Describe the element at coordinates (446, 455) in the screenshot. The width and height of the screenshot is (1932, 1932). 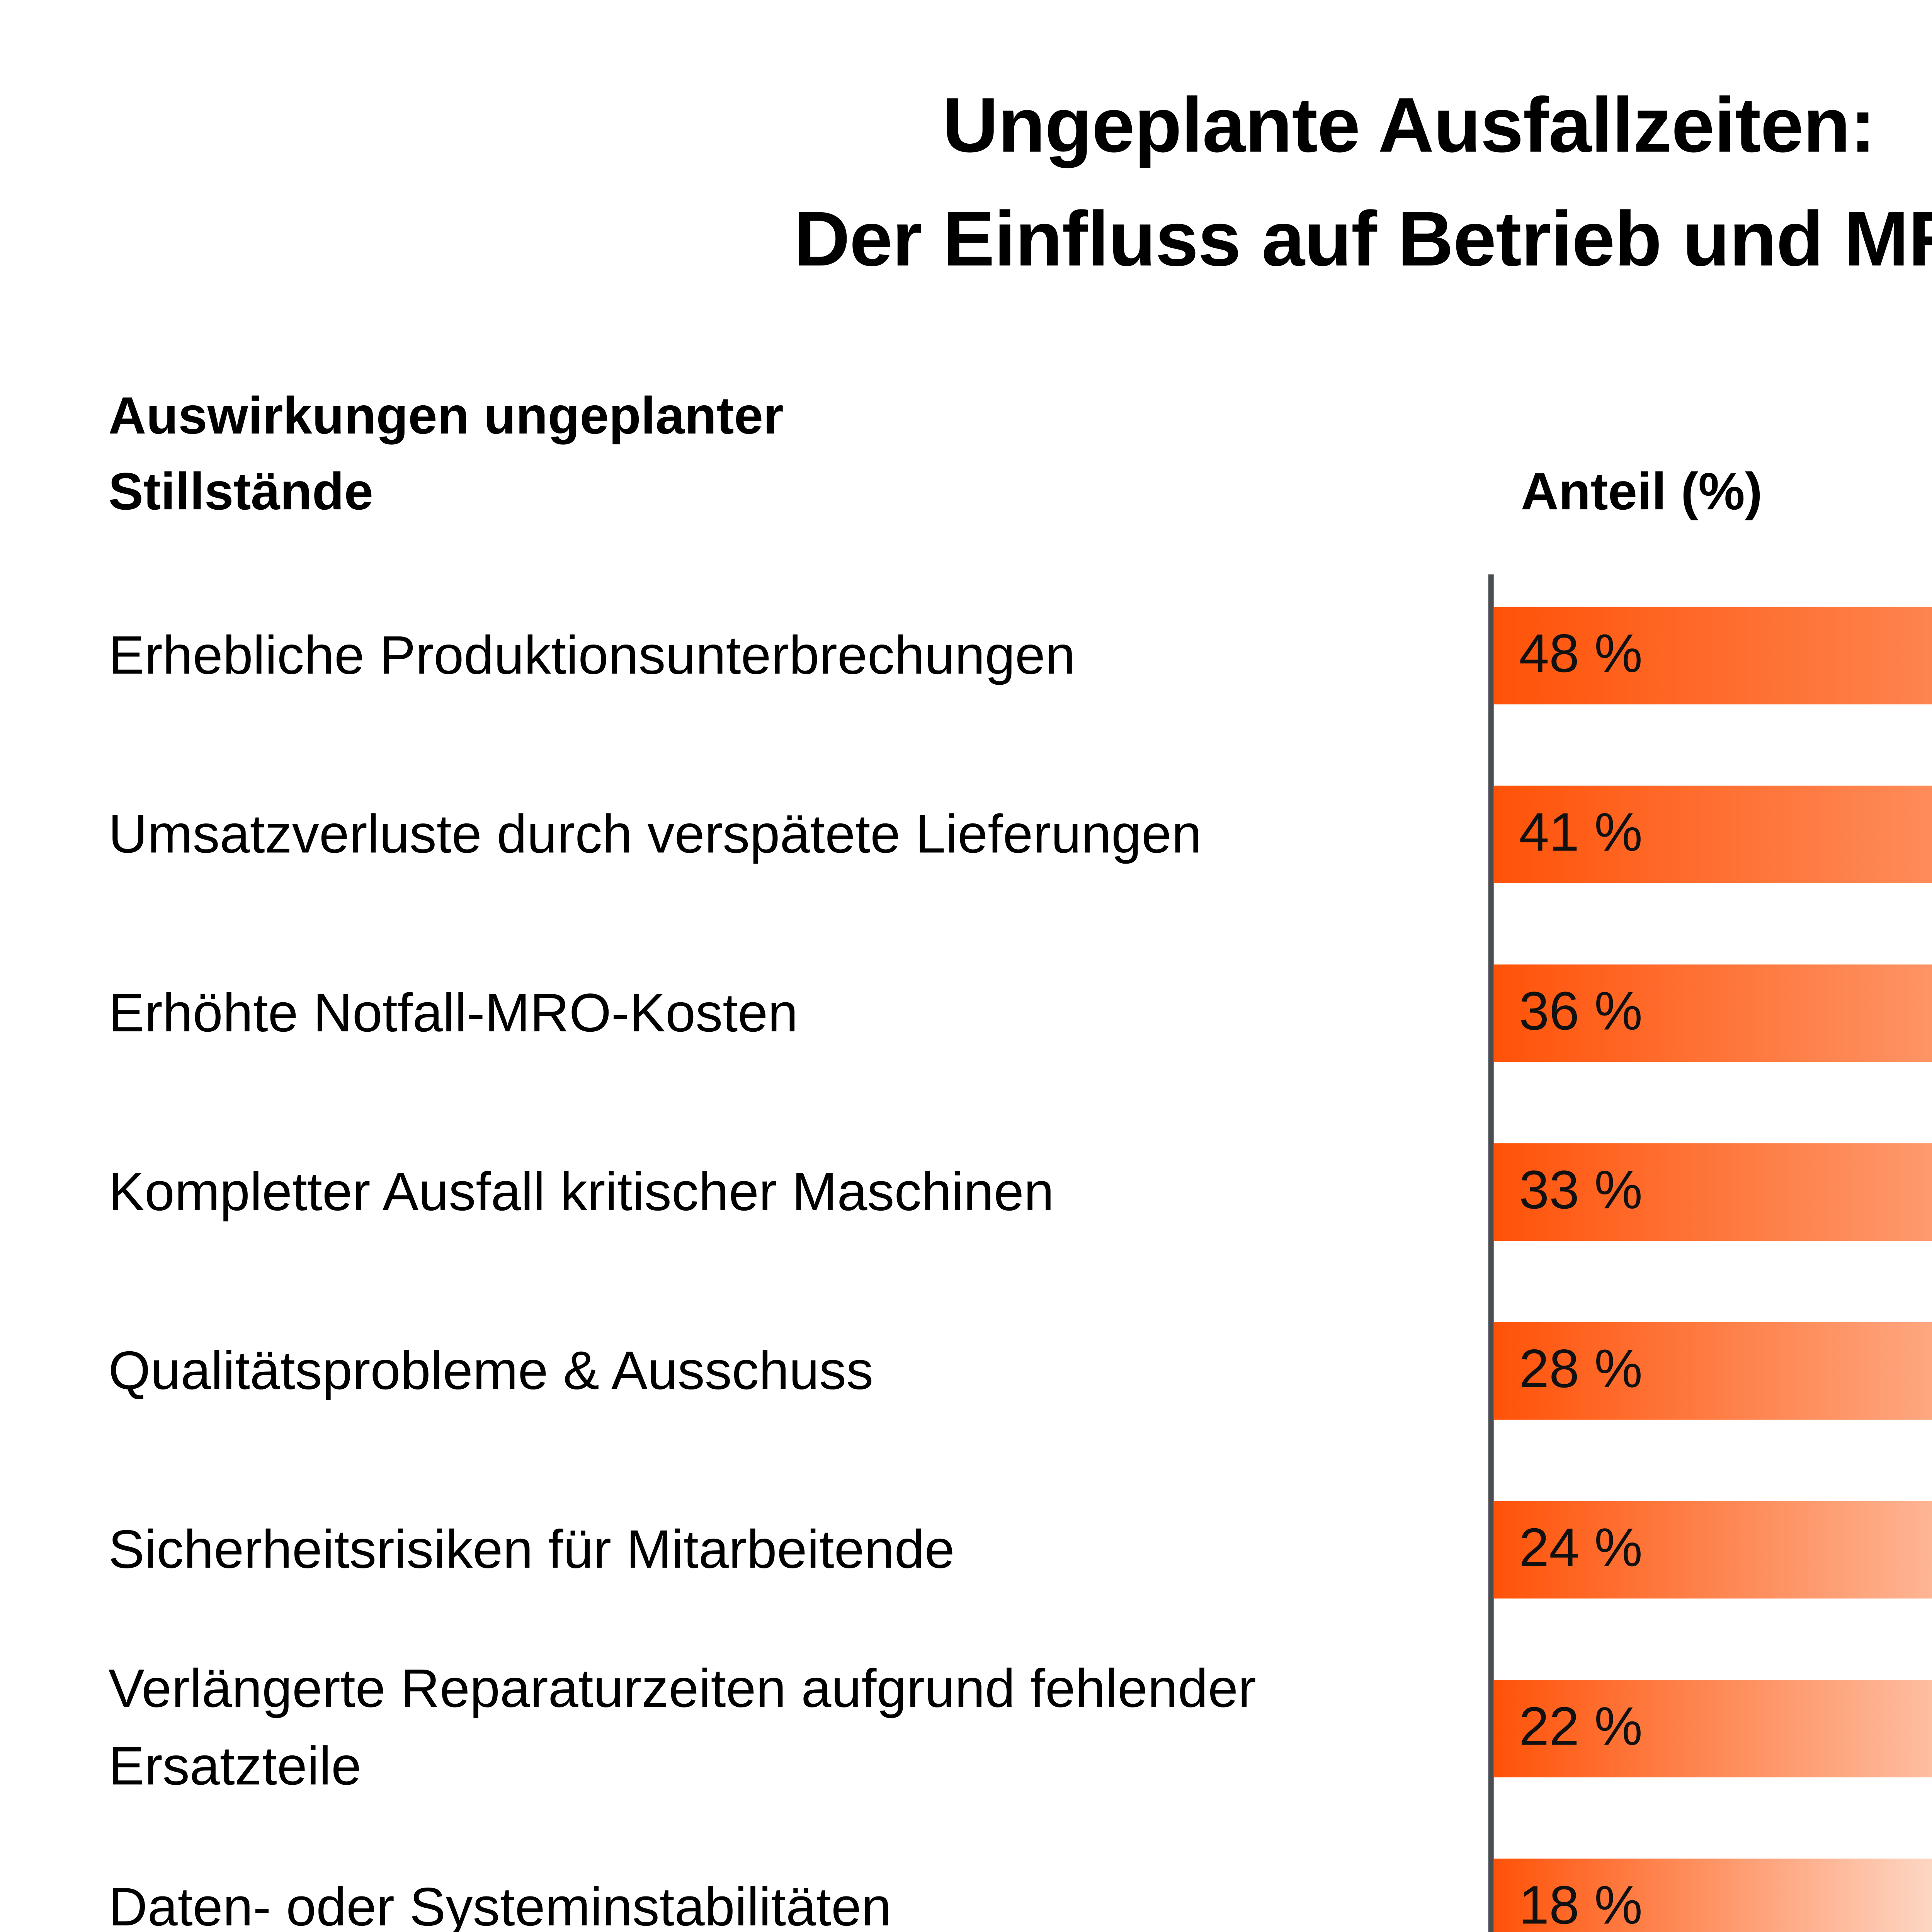
I see `category-column-header: Auswirkungen ungeplanter Stillstände` at that location.